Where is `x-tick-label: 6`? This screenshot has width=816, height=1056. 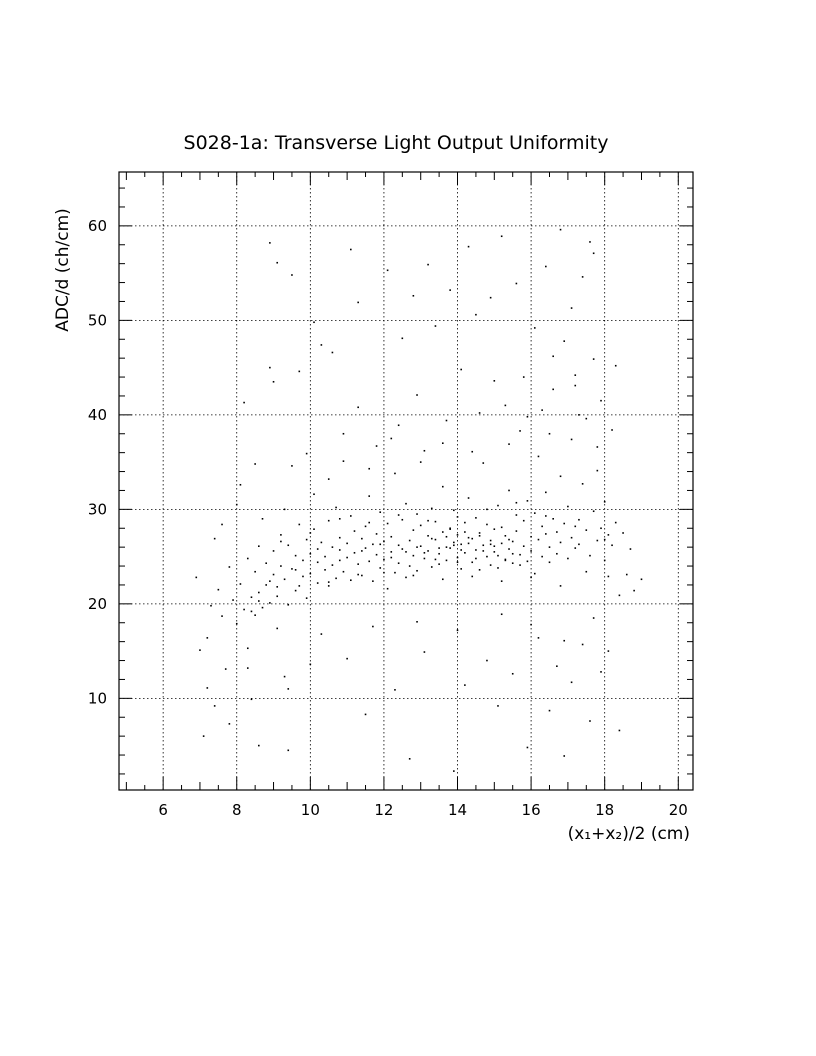 x-tick-label: 6 is located at coordinates (163, 810).